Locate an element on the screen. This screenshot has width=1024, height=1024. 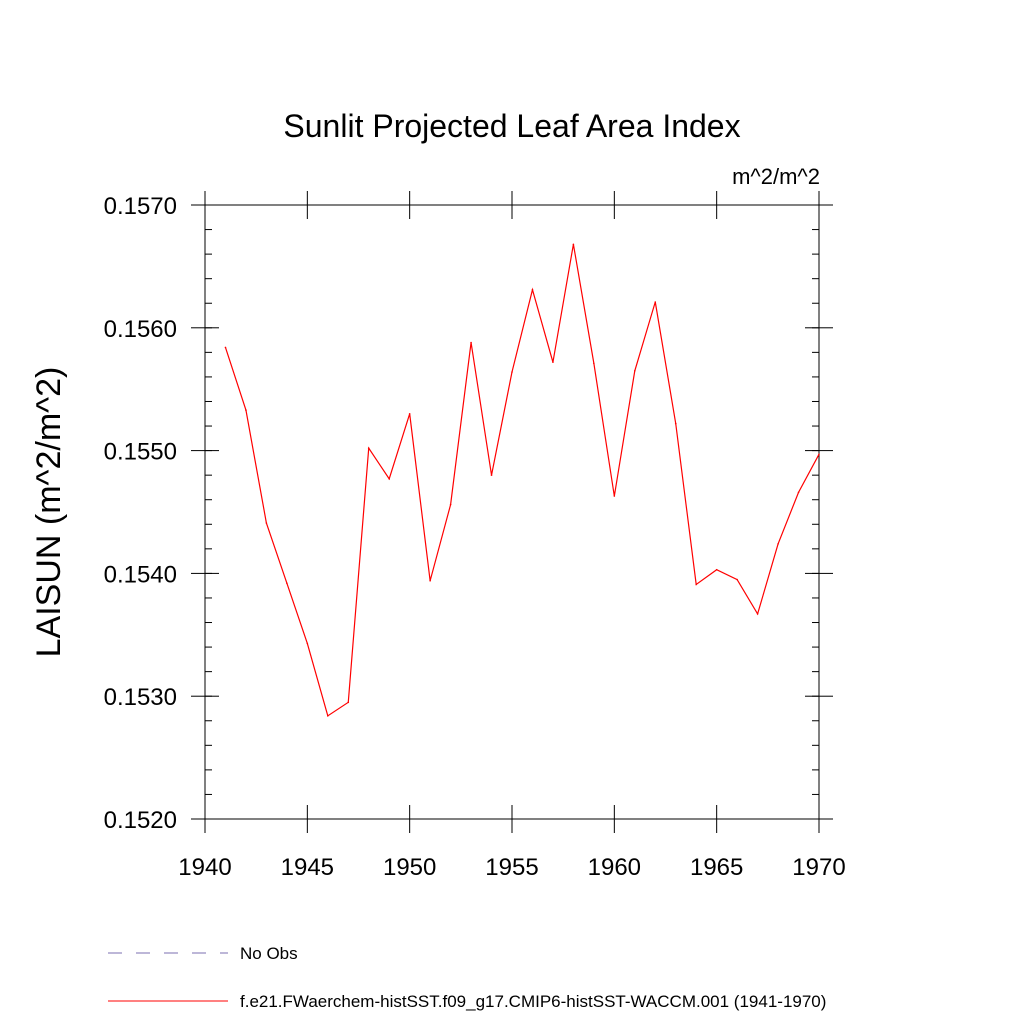
y-axis-label: LAISUN (m^2/m^2) is located at coordinates (49, 512).